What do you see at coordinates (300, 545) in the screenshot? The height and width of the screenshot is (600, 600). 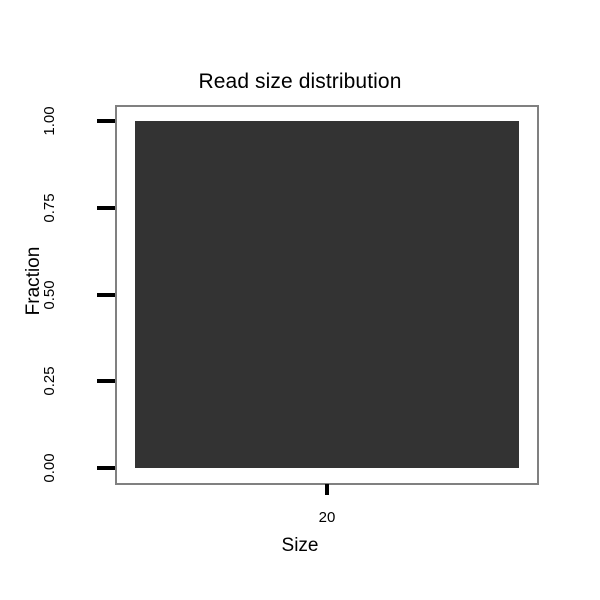 I see `x-axis-title: Size` at bounding box center [300, 545].